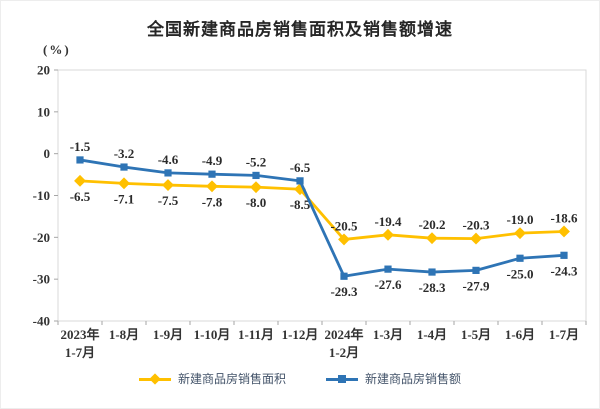  I want to click on x-axis-label: 1-5月, so click(476, 334).